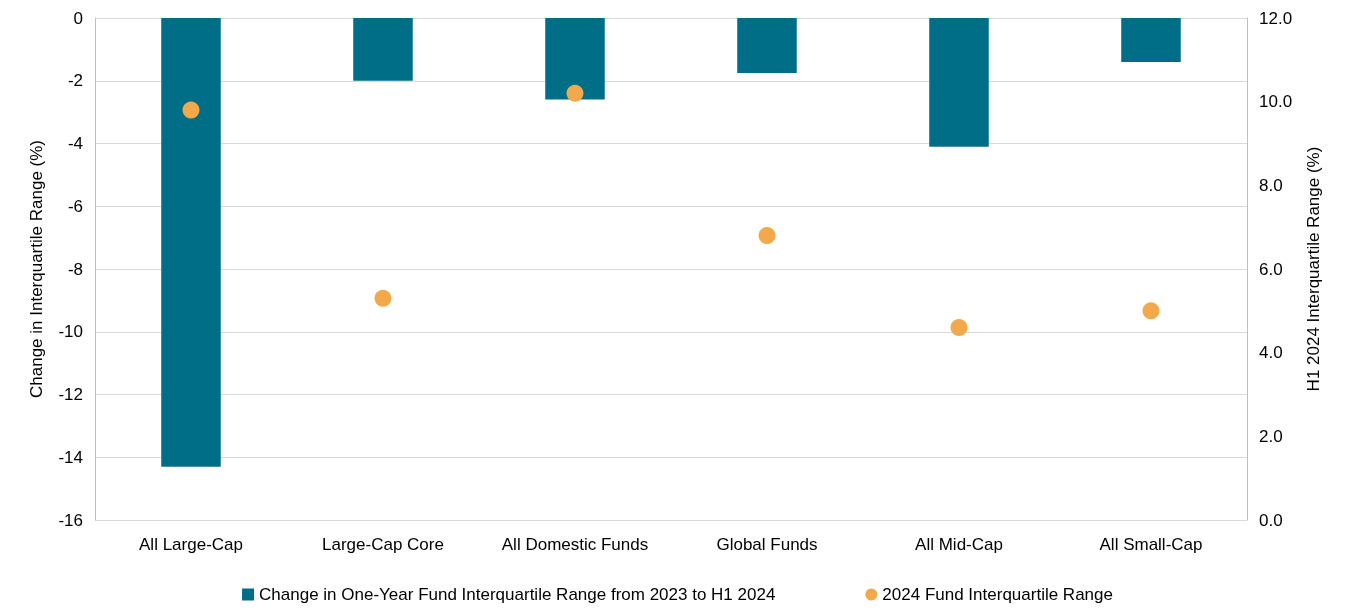 This screenshot has height=610, width=1355. I want to click on y-tick-label: -2, so click(75, 81).